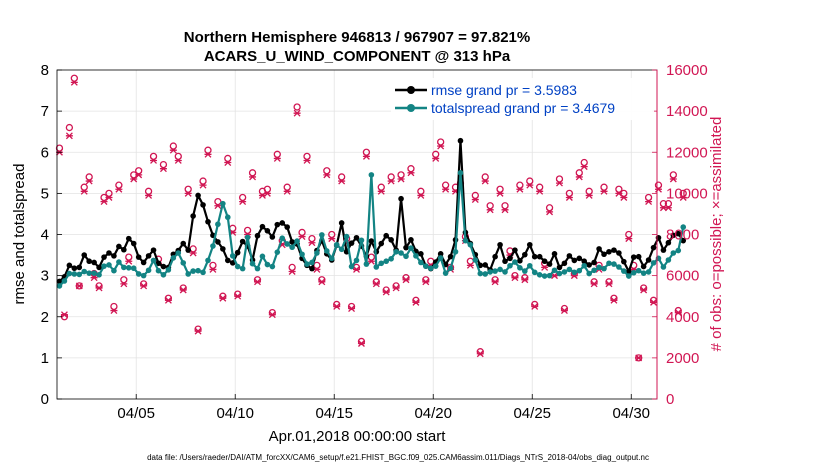  Describe the element at coordinates (334, 413) in the screenshot. I see `x-tick-label: 04/15` at that location.